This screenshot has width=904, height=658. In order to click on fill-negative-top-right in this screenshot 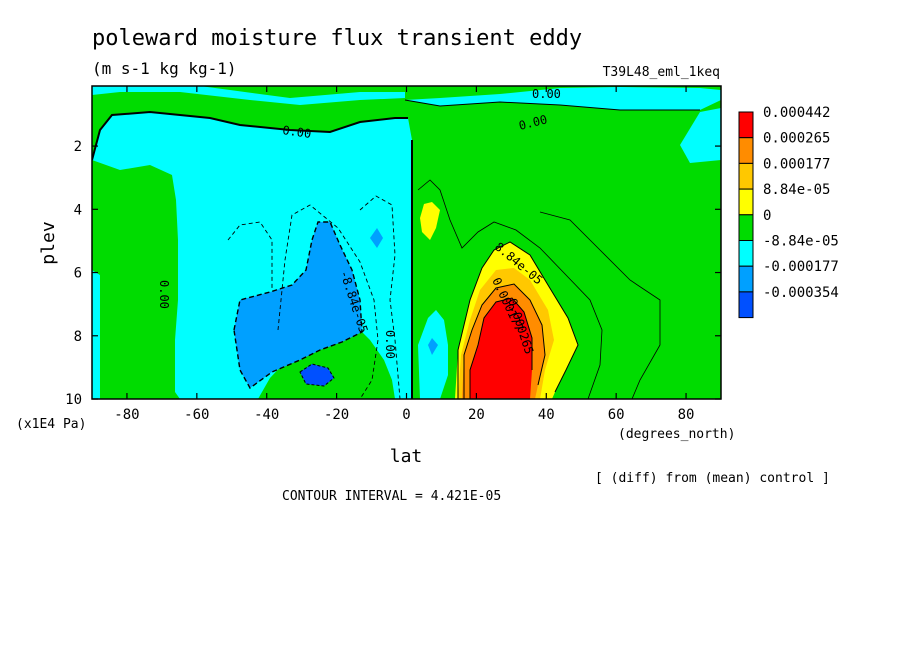, I will do `click(700, 135)`.